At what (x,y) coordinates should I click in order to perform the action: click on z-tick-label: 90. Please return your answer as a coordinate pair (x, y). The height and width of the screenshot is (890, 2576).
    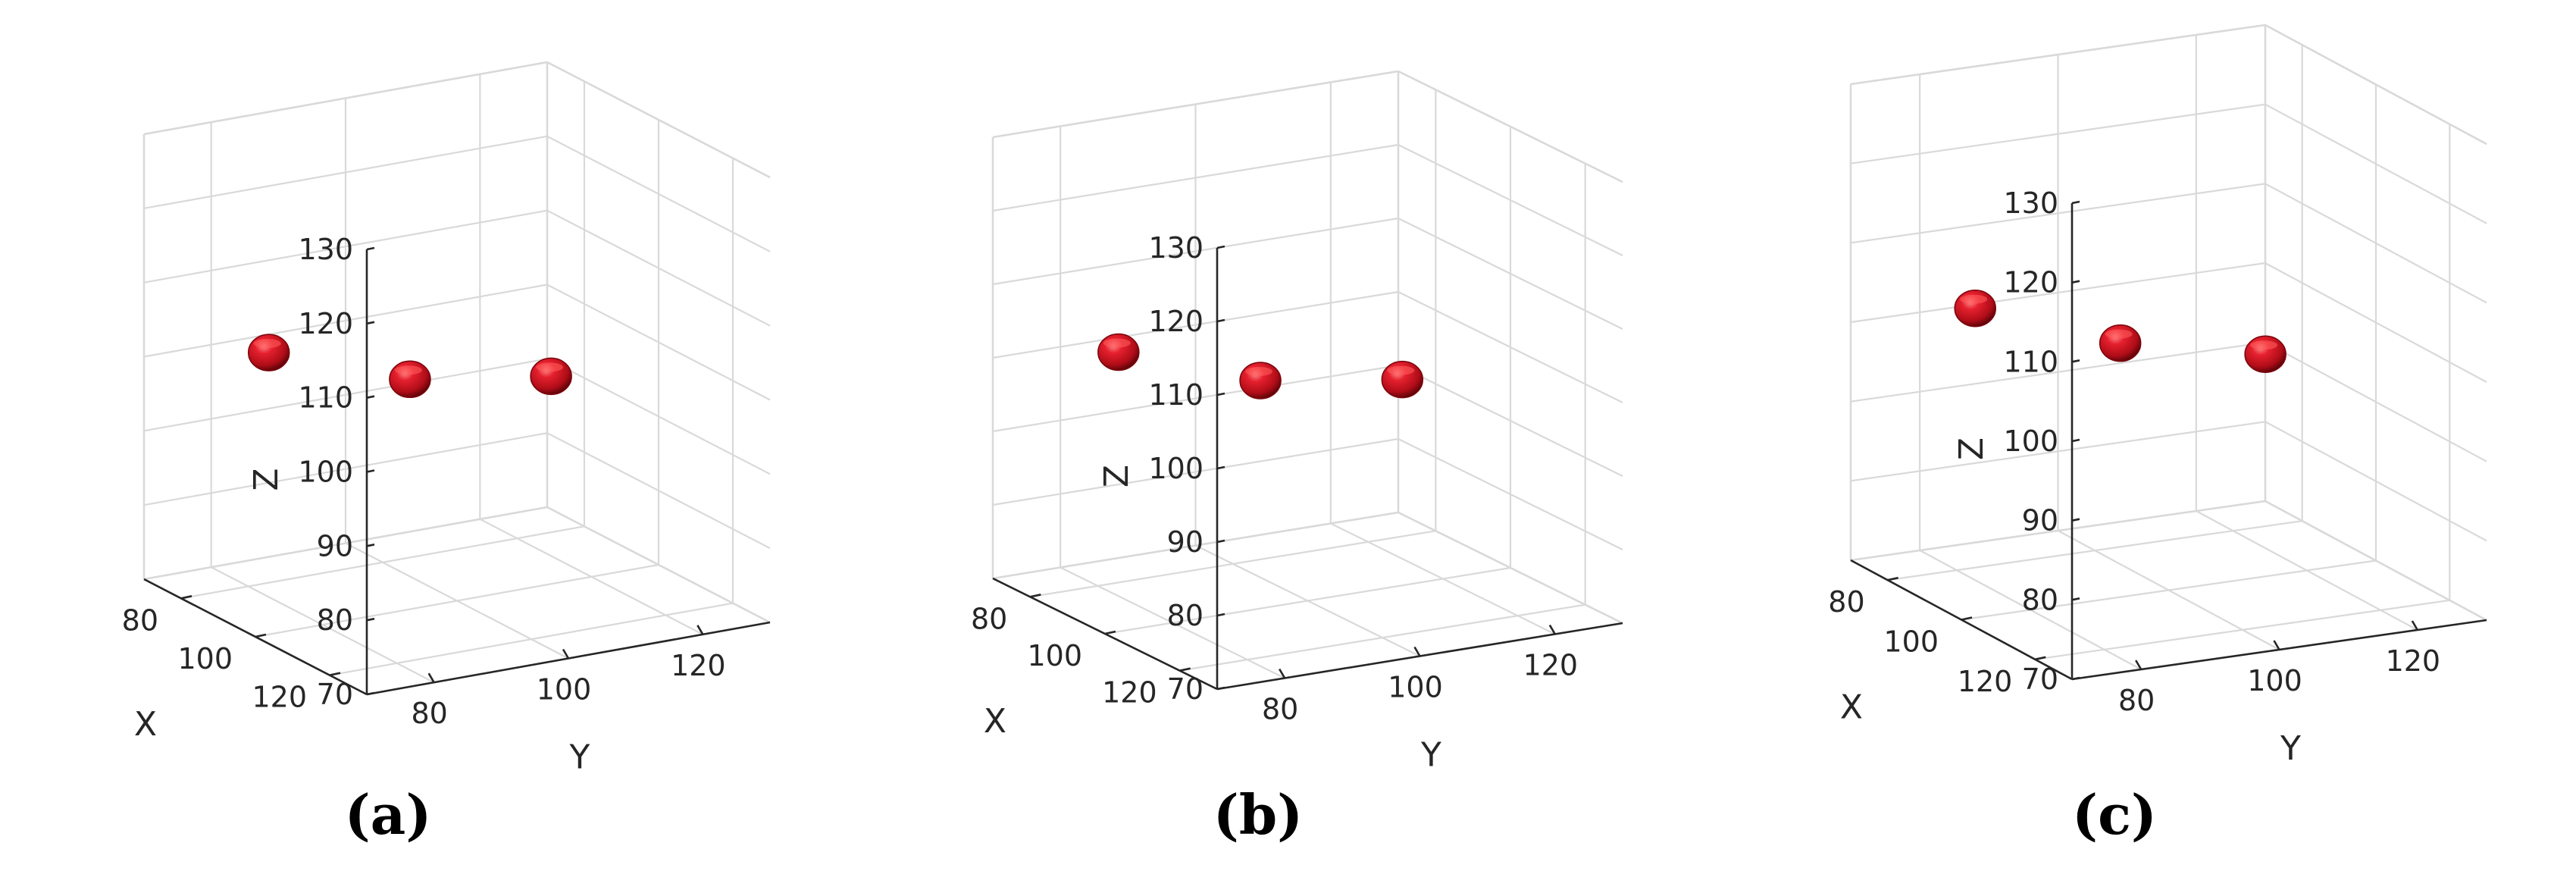
    Looking at the image, I should click on (1185, 542).